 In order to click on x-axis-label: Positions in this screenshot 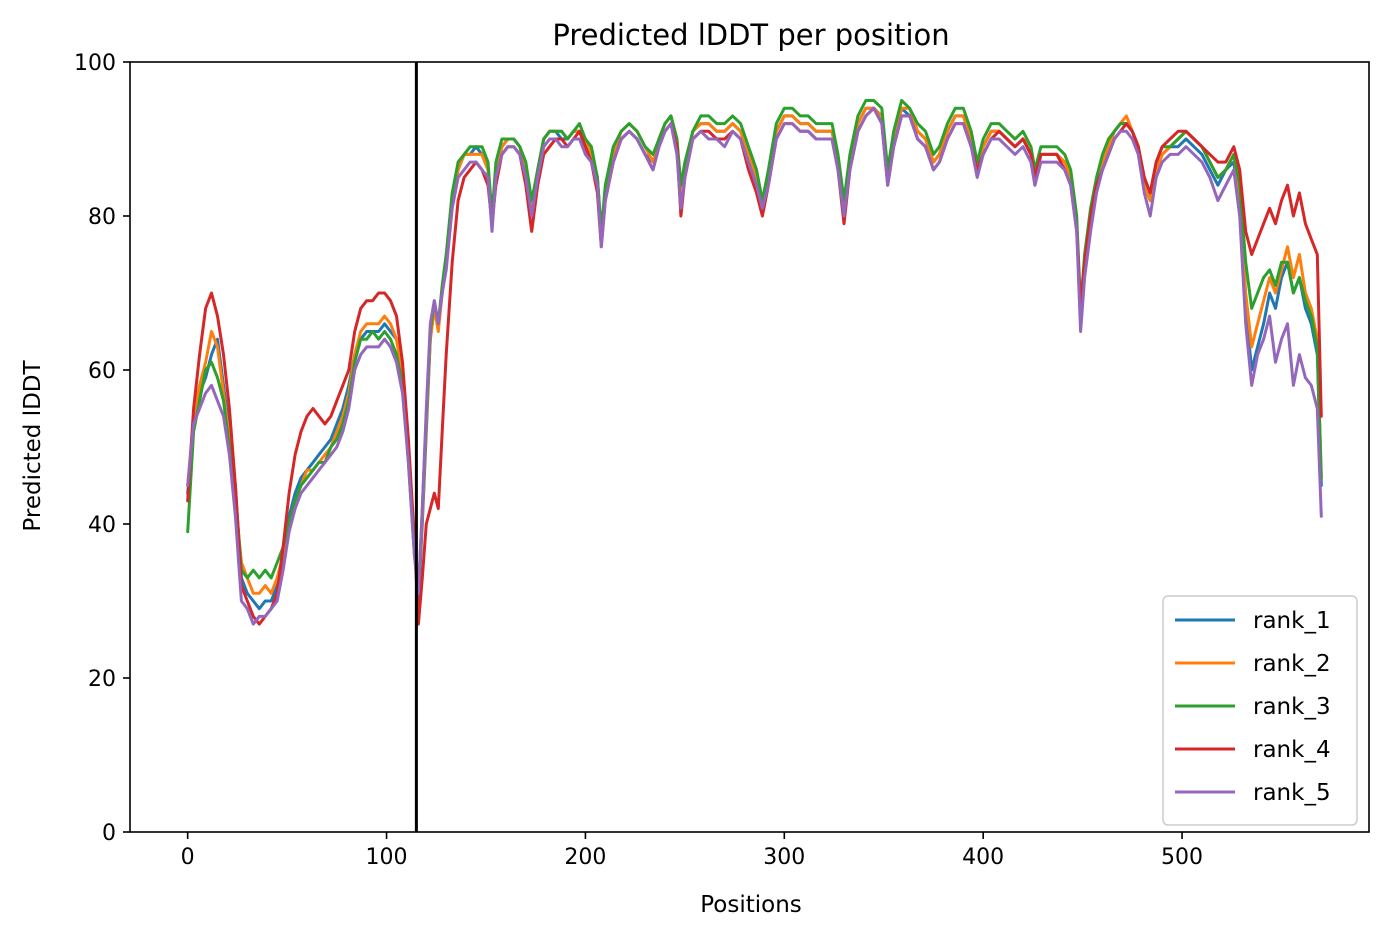, I will do `click(751, 905)`.